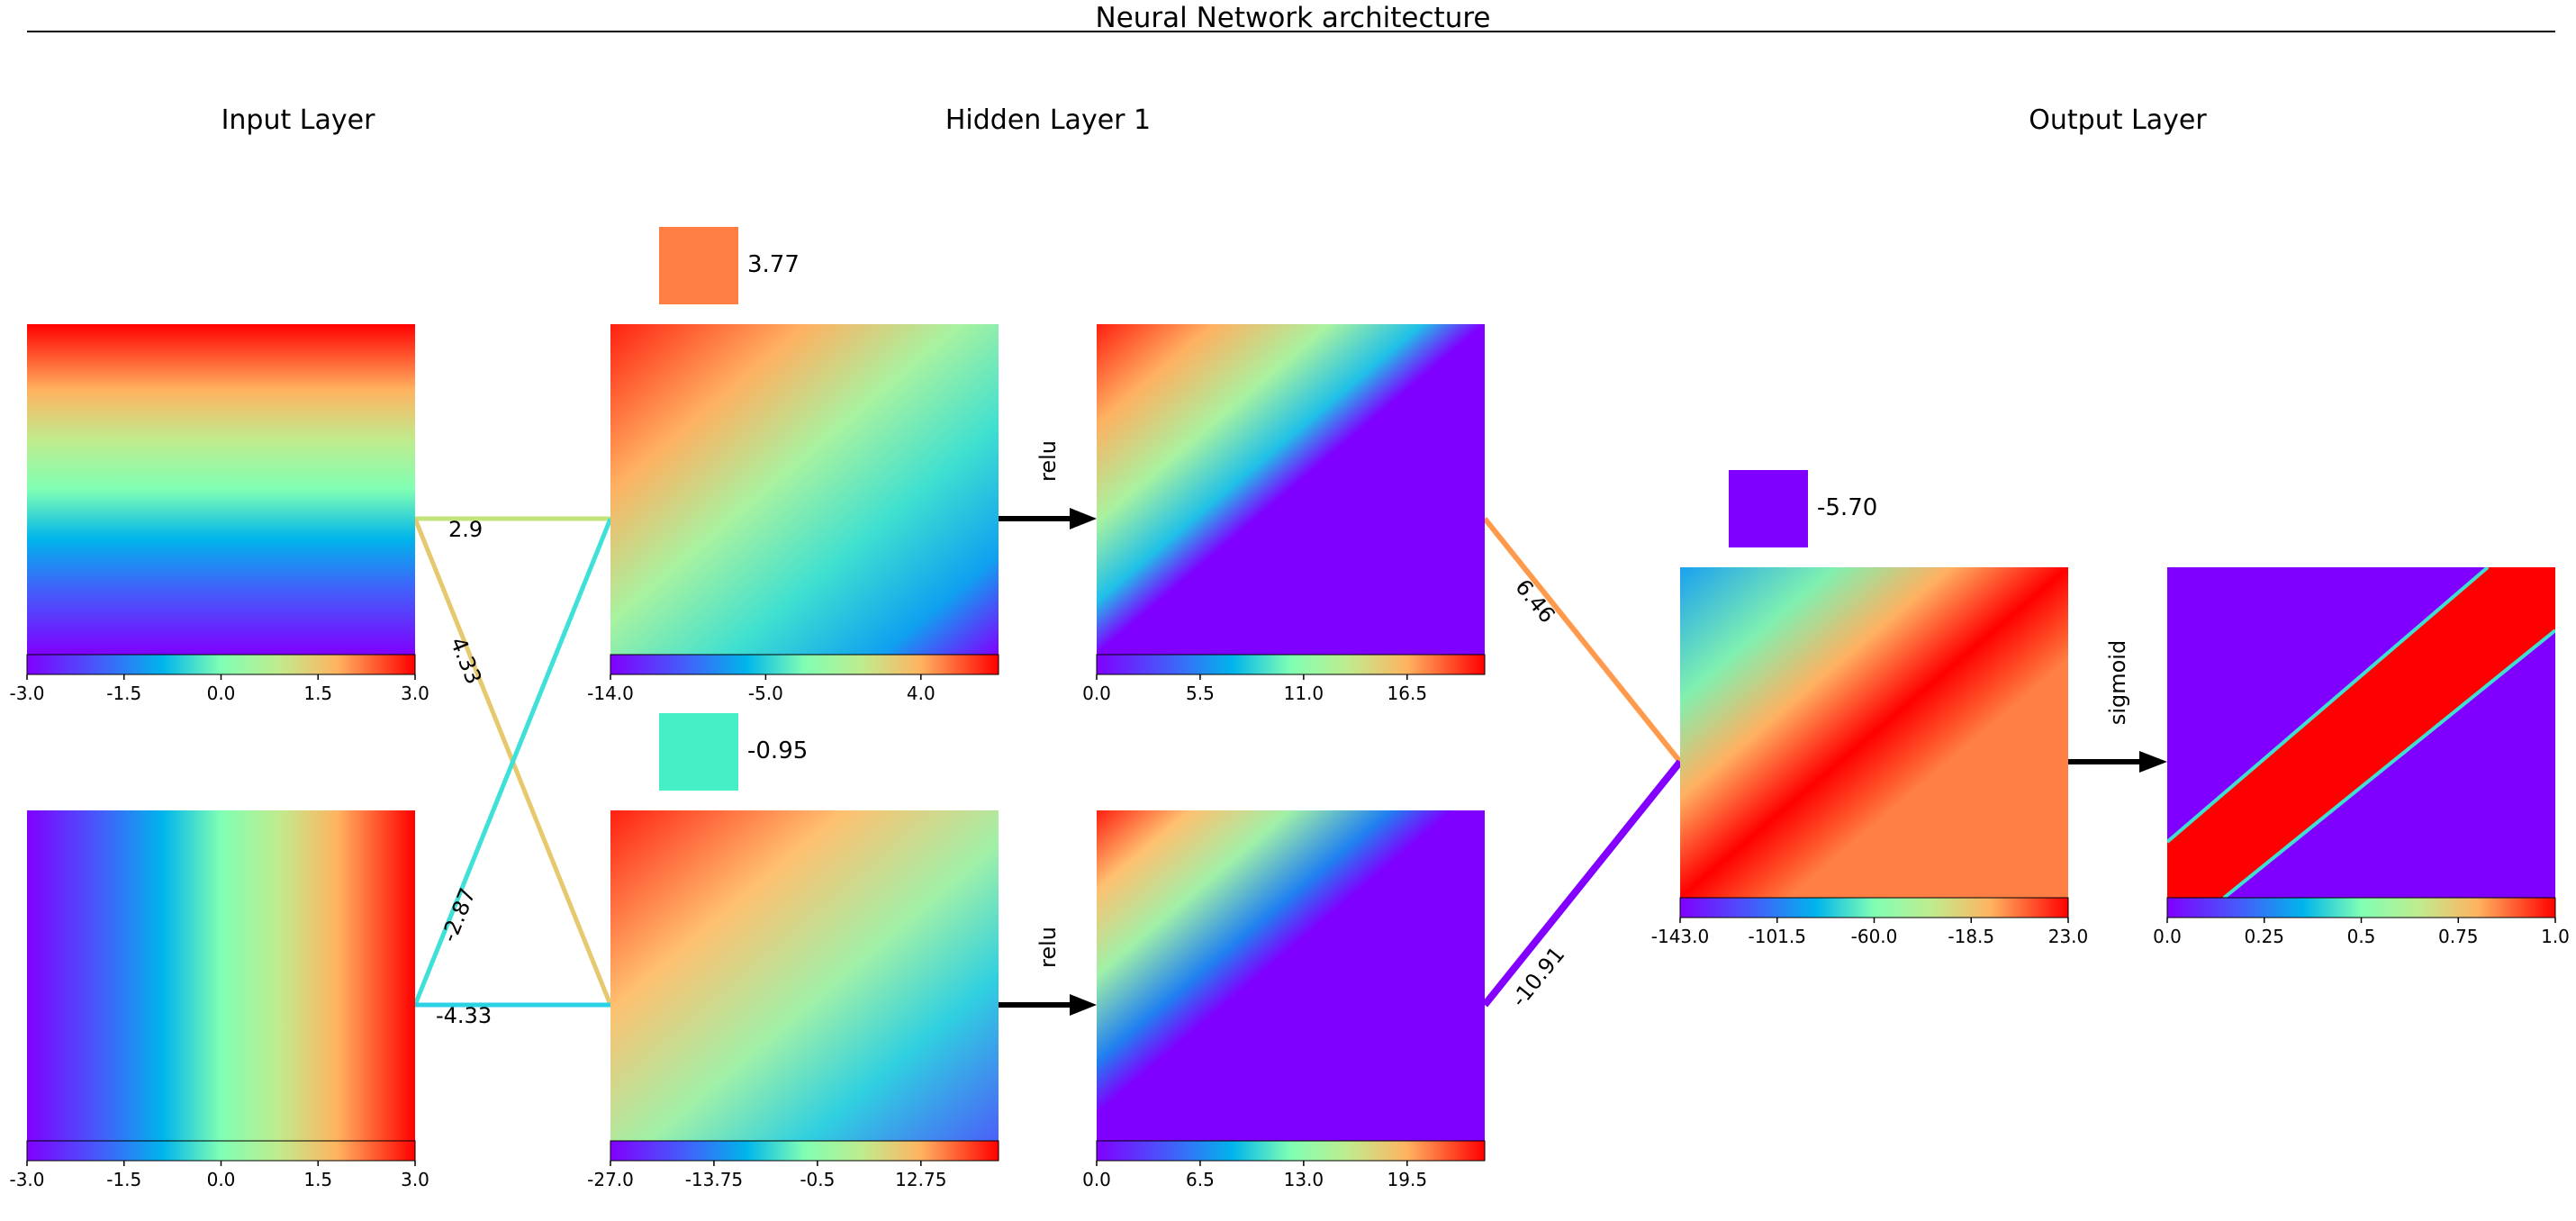 This screenshot has width=2576, height=1221. What do you see at coordinates (817, 1180) in the screenshot?
I see `colorbar-tick-label: -0.5` at bounding box center [817, 1180].